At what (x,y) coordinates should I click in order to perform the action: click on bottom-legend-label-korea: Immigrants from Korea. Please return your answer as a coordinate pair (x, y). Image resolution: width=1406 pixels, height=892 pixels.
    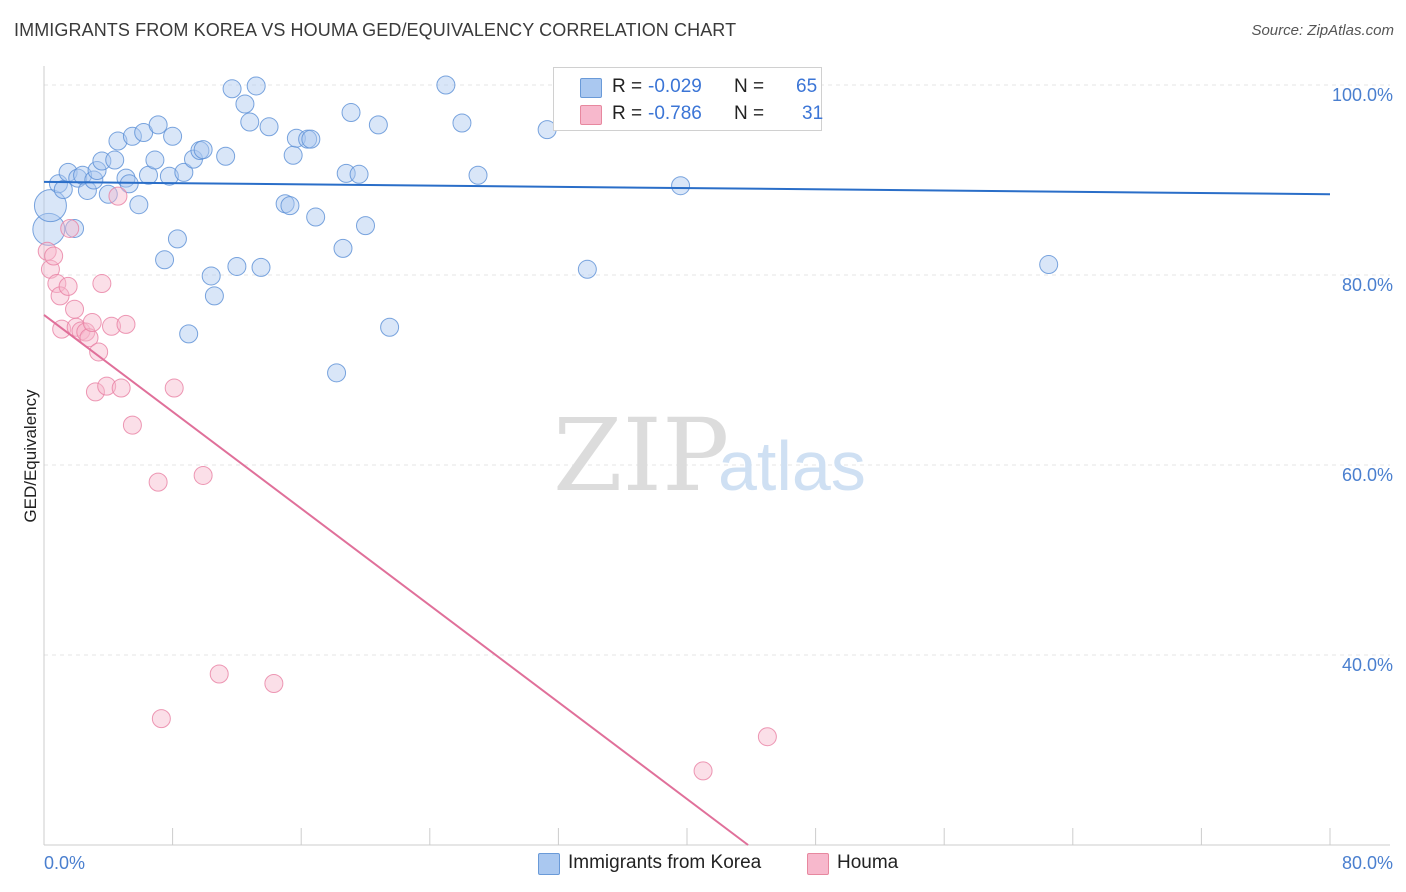
    Looking at the image, I should click on (665, 862).